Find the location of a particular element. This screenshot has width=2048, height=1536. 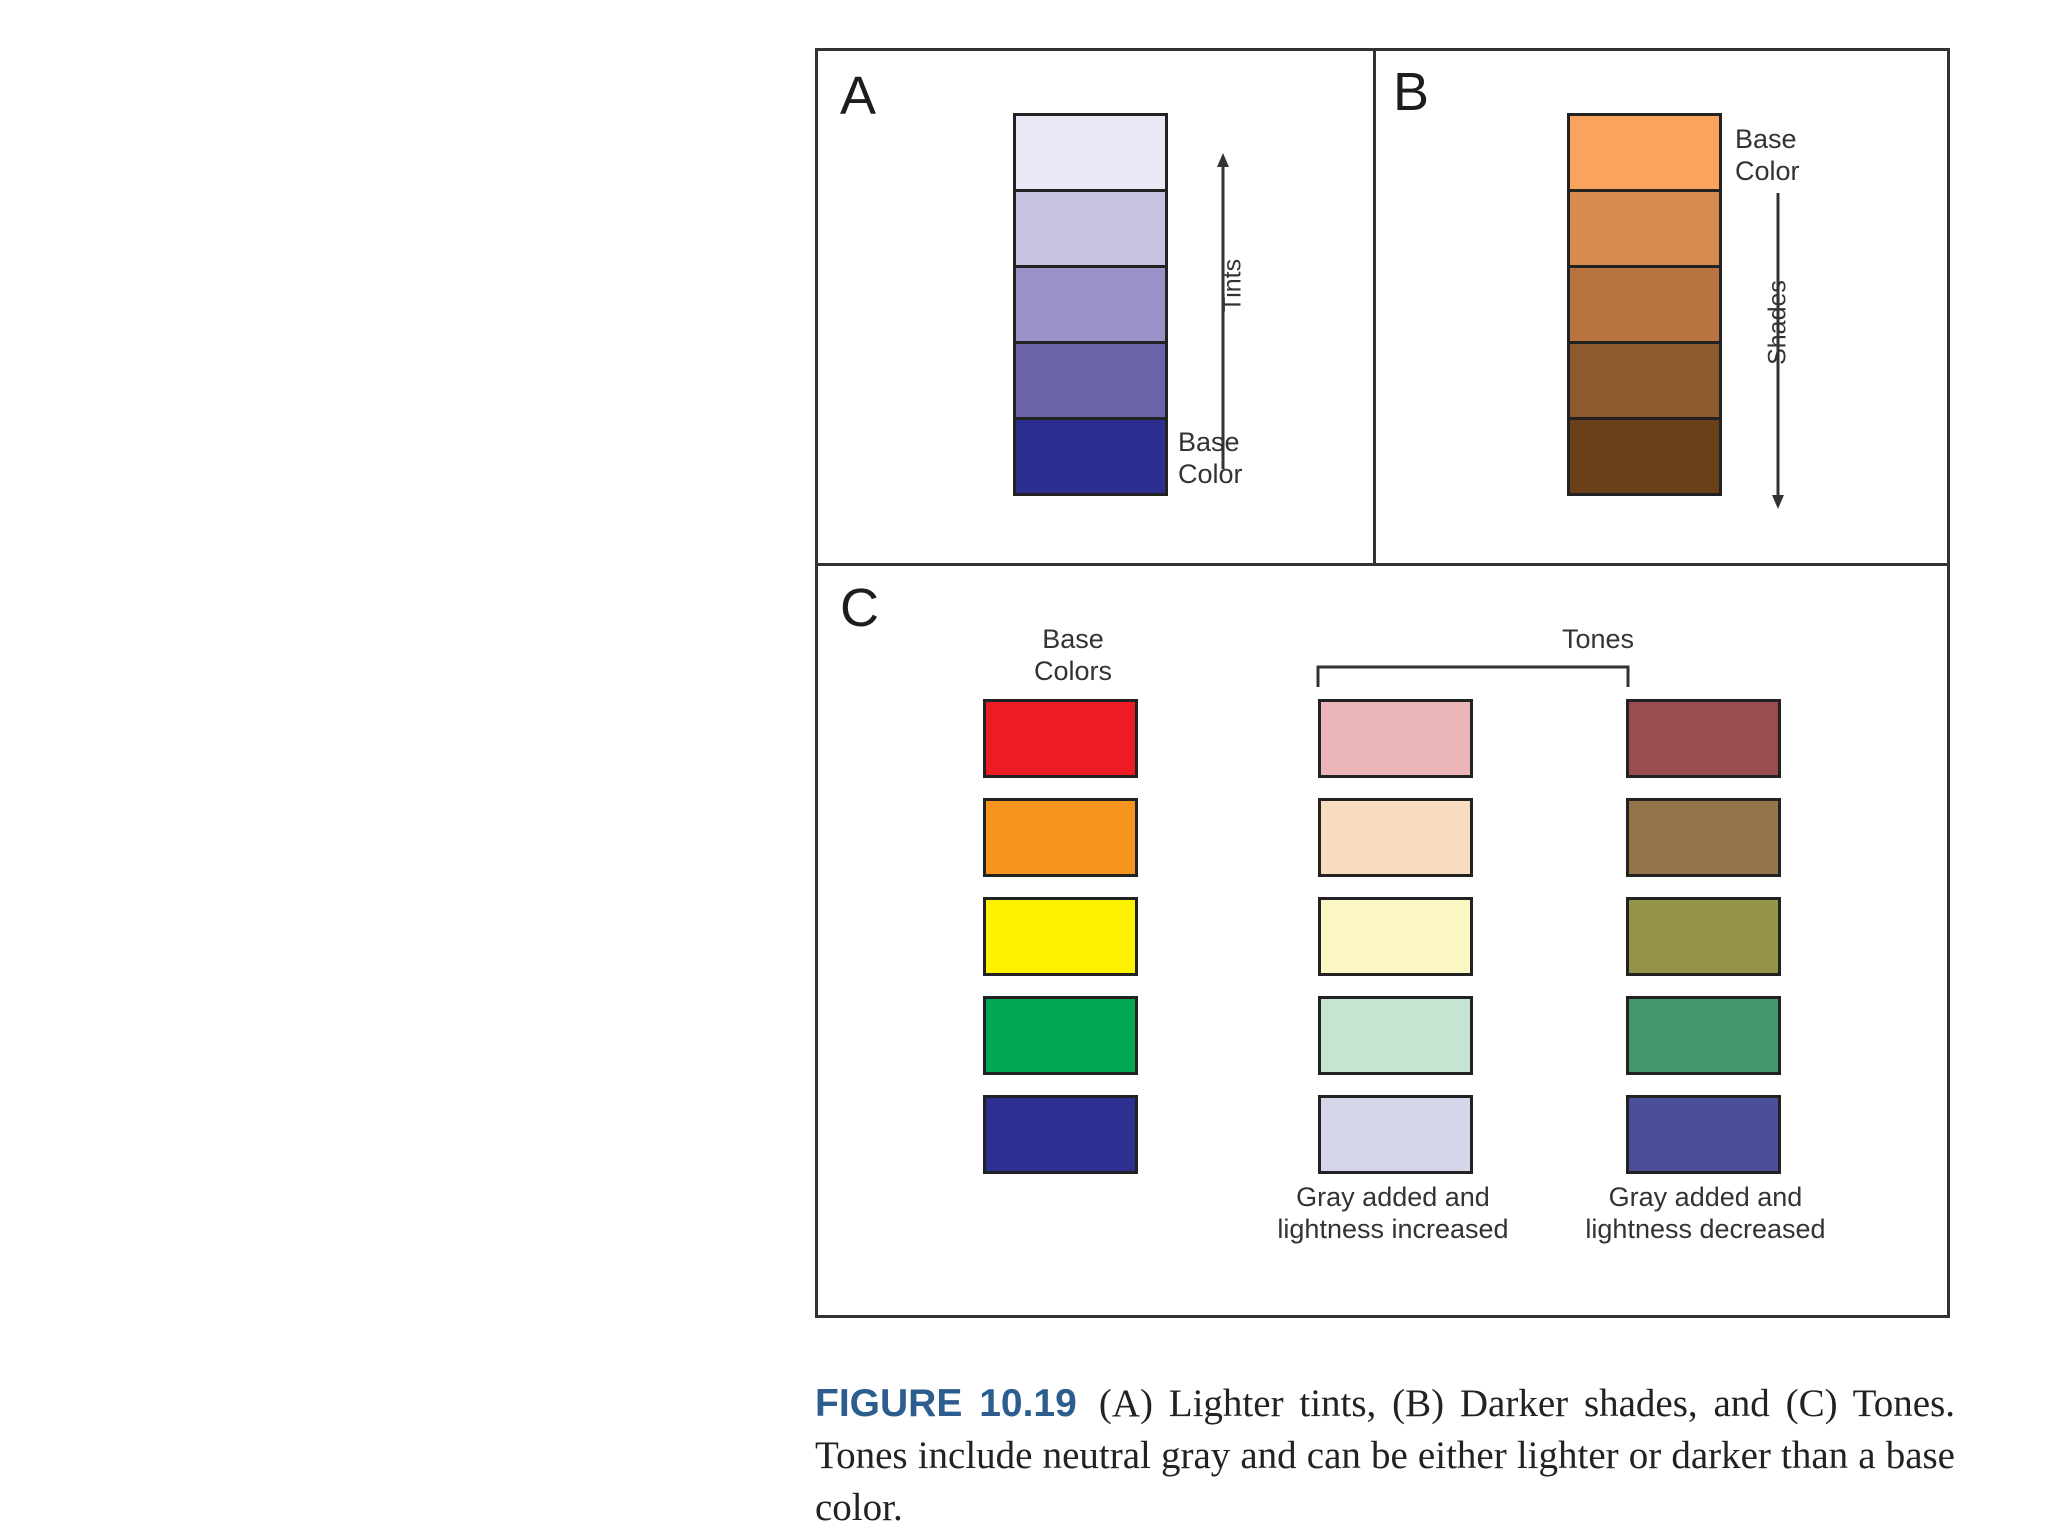

panel-b-letter: B is located at coordinates (1411, 92).